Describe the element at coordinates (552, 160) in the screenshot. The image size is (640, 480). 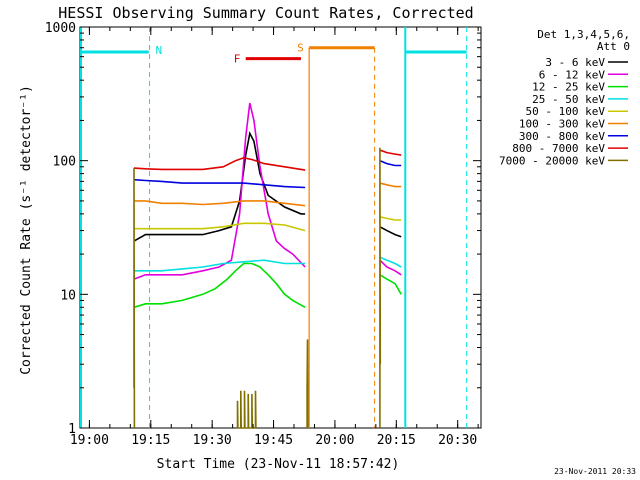
I see `legend-entry-label: 7000 - 20000 keV` at that location.